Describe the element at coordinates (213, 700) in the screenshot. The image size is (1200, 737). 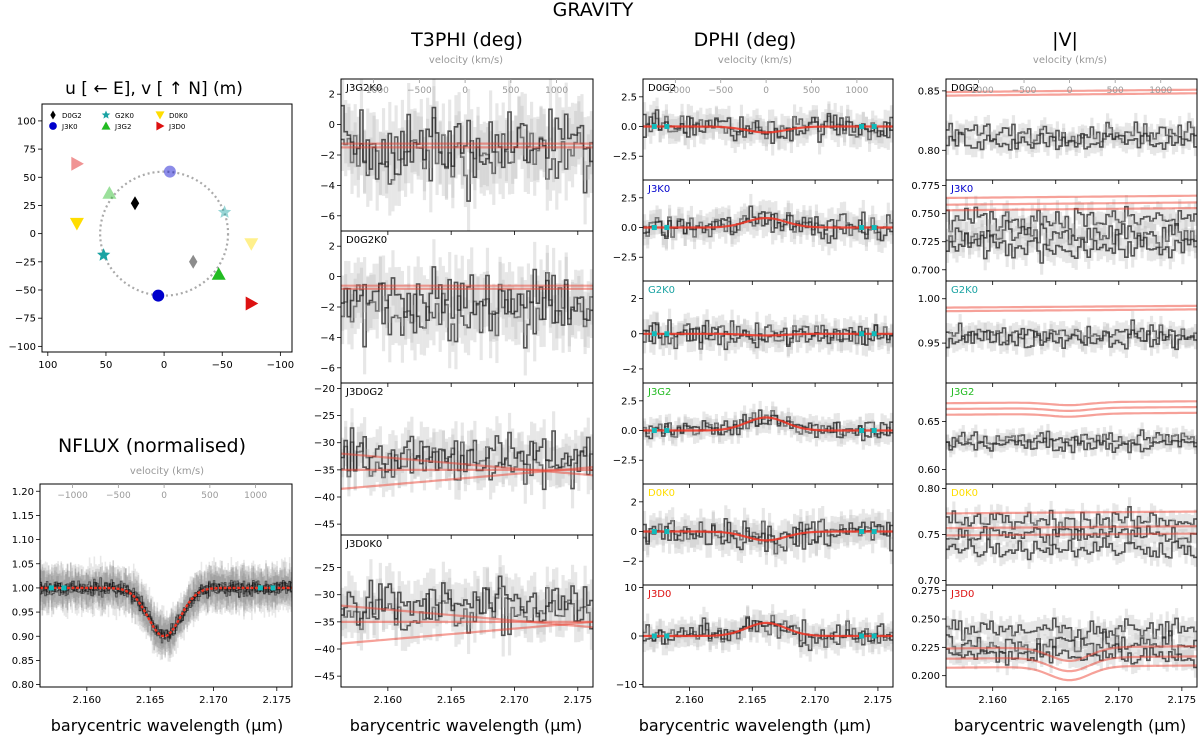
I see `nflux-xtick-label: 2.170` at that location.